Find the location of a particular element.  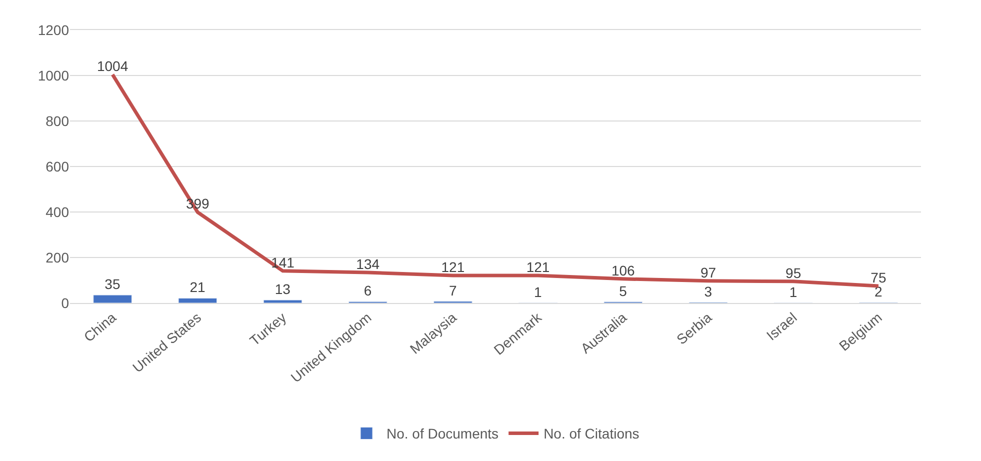

y-tick-label: 200 is located at coordinates (58, 257).